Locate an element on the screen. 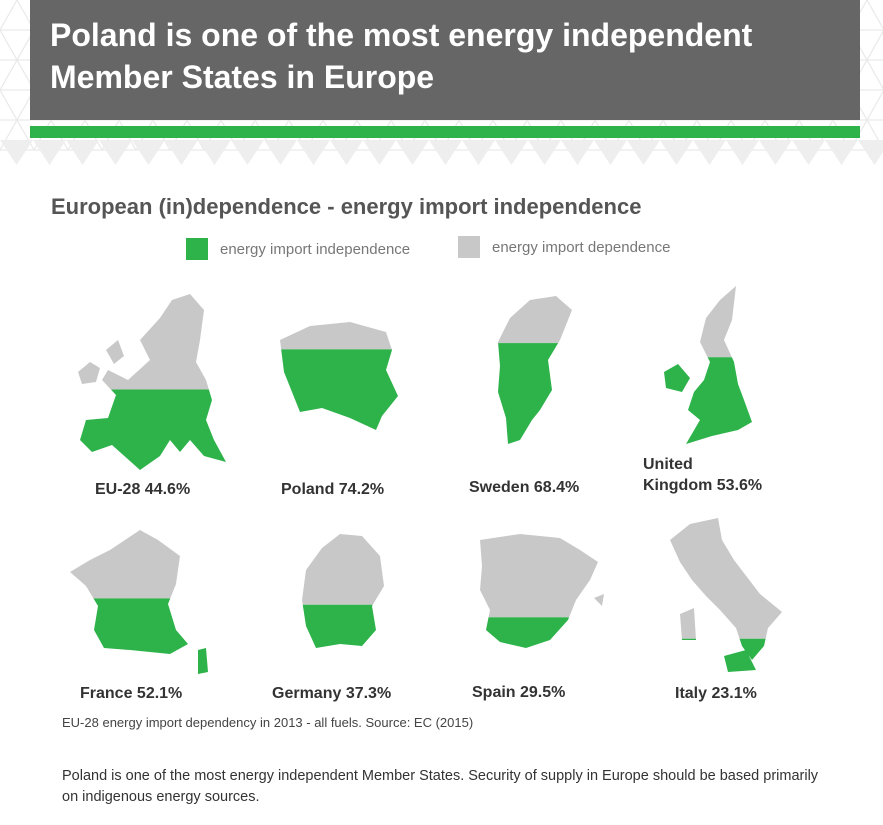 The height and width of the screenshot is (825, 883). legend-swatch-independence is located at coordinates (197, 249).